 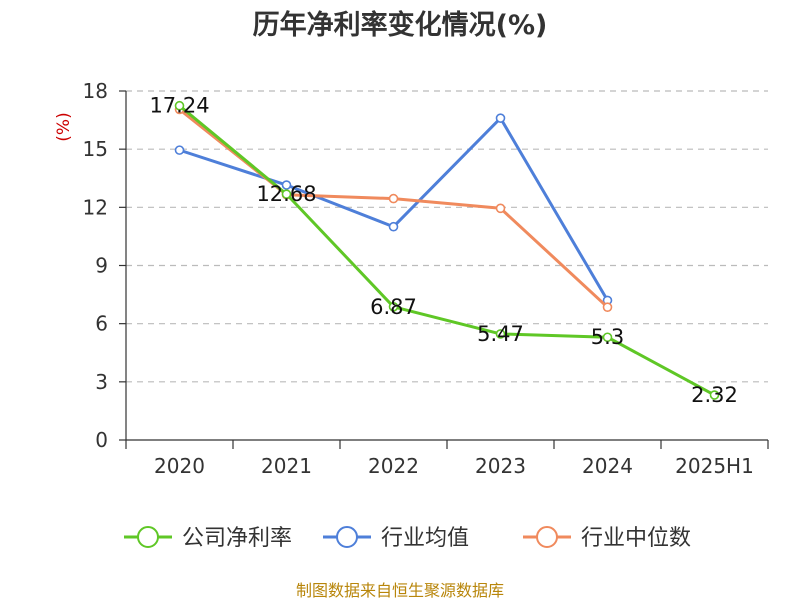 I want to click on y-tick-label: 9, so click(x=101, y=266).